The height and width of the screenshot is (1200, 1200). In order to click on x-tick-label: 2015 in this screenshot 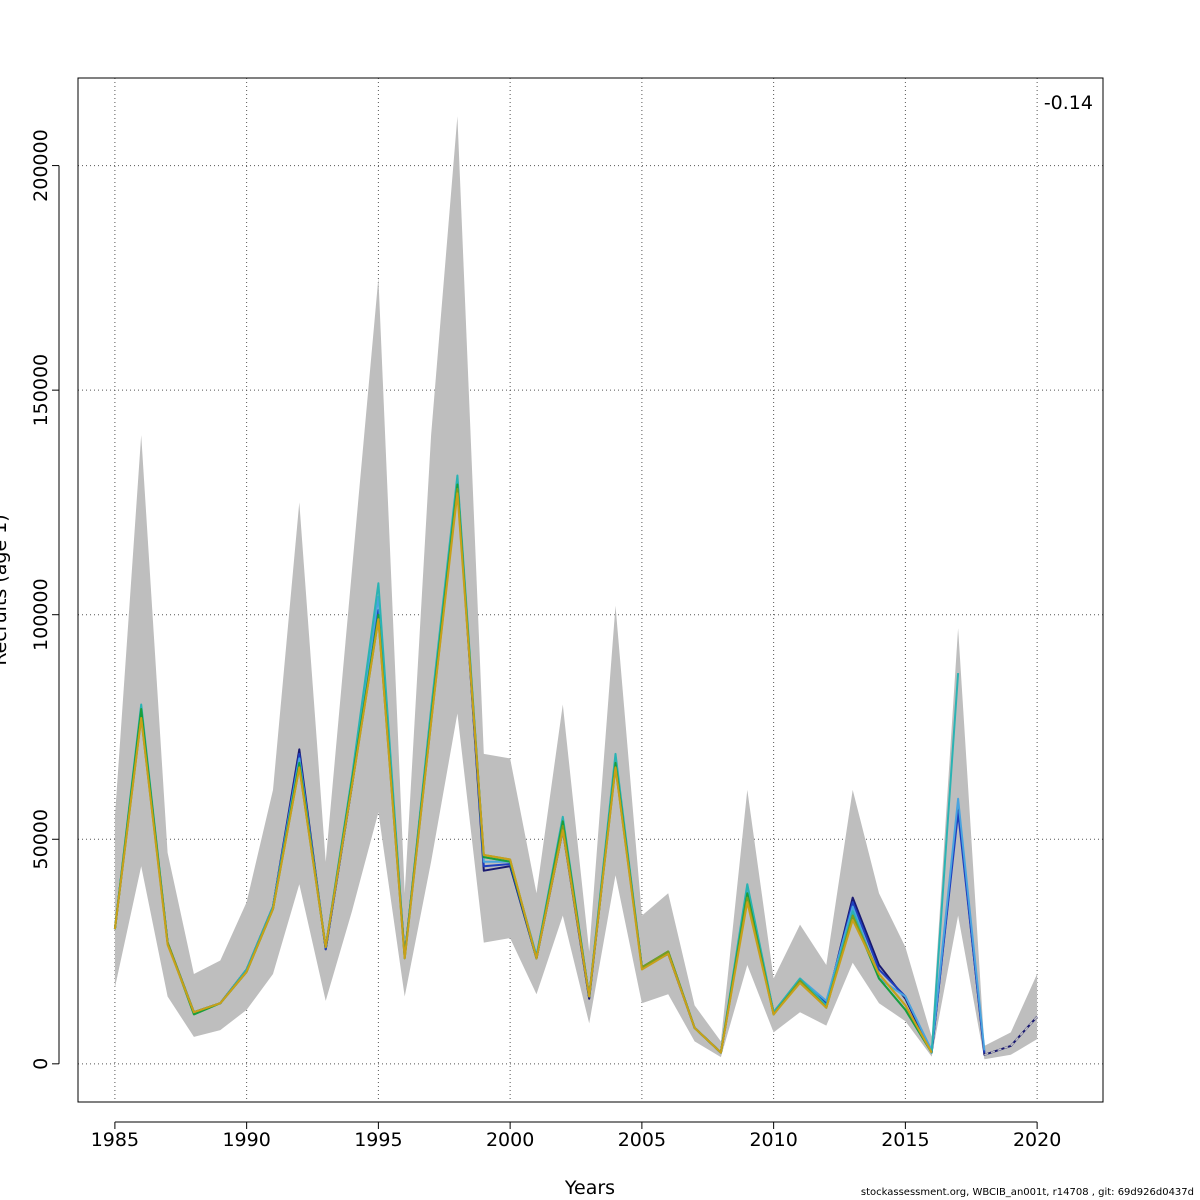, I will do `click(905, 1140)`.